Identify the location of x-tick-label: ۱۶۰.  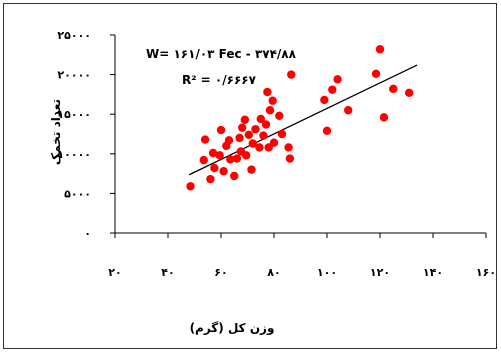
(486, 272).